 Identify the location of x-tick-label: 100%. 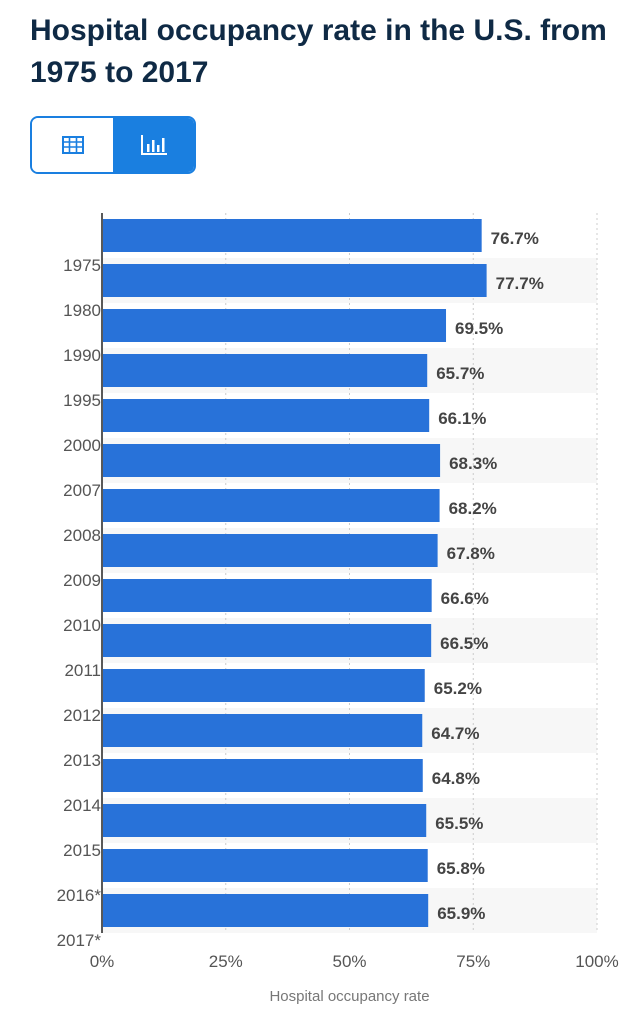
(596, 961).